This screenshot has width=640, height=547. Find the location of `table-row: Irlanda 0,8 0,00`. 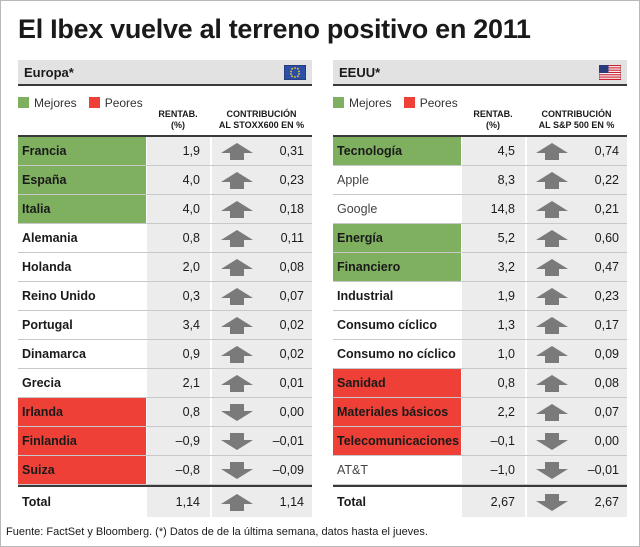

table-row: Irlanda 0,8 0,00 is located at coordinates (165, 412).